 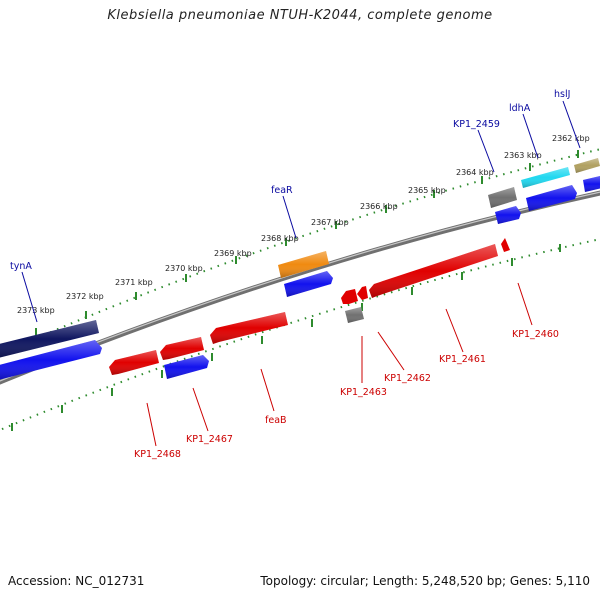 What do you see at coordinates (85, 296) in the screenshot?
I see `tick-label-2372: 2372 kbp` at bounding box center [85, 296].